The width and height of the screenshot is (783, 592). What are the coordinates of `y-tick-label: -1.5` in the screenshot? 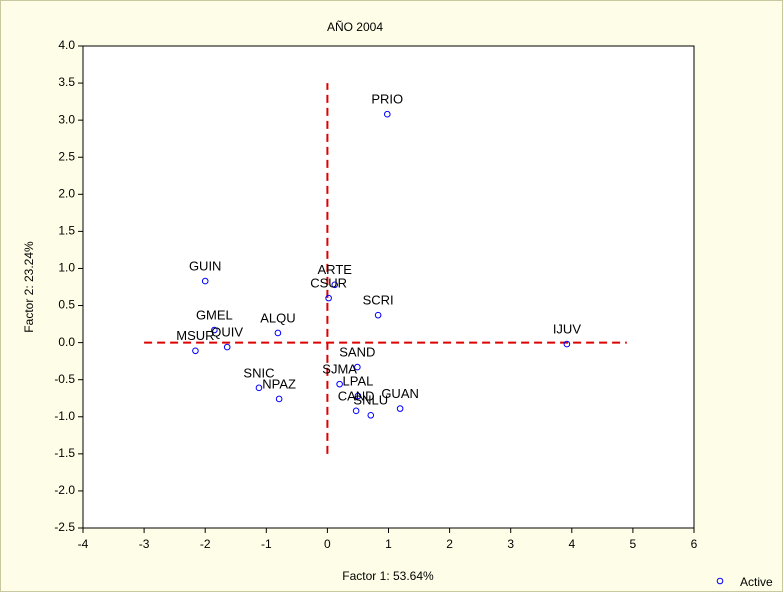 It's located at (64, 453).